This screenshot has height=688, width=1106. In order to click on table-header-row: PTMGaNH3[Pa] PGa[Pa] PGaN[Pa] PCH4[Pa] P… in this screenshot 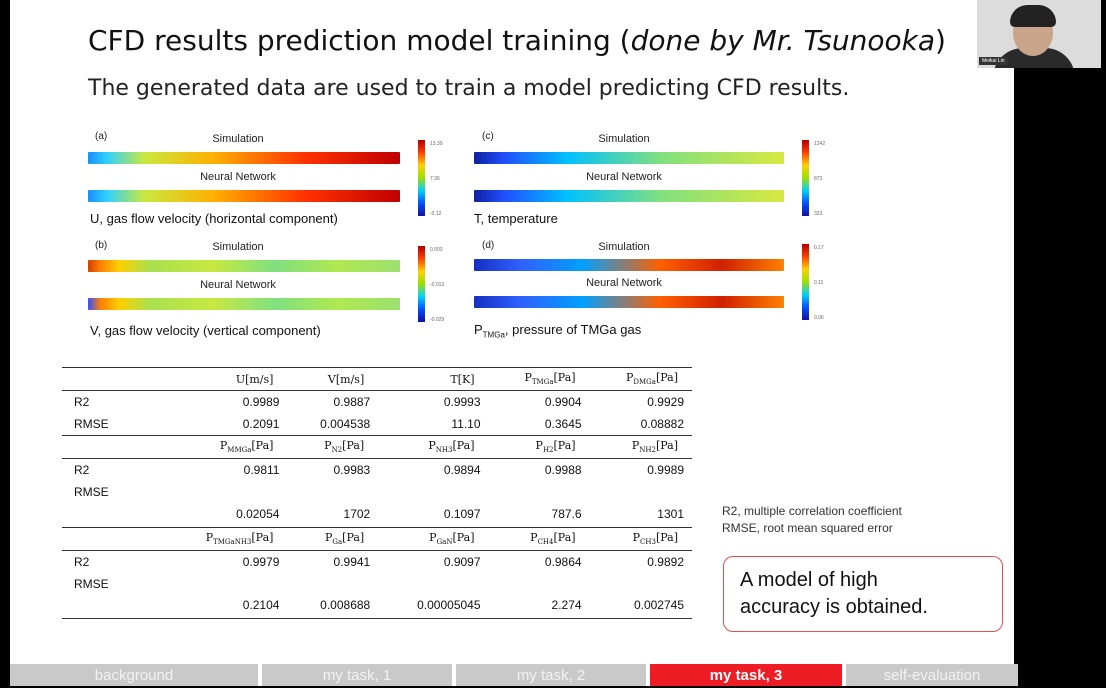, I will do `click(377, 538)`.